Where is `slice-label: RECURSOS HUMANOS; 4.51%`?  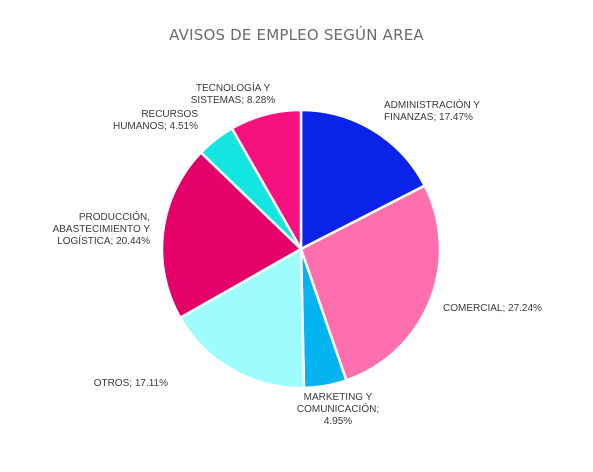 slice-label: RECURSOS HUMANOS; 4.51% is located at coordinates (155, 120).